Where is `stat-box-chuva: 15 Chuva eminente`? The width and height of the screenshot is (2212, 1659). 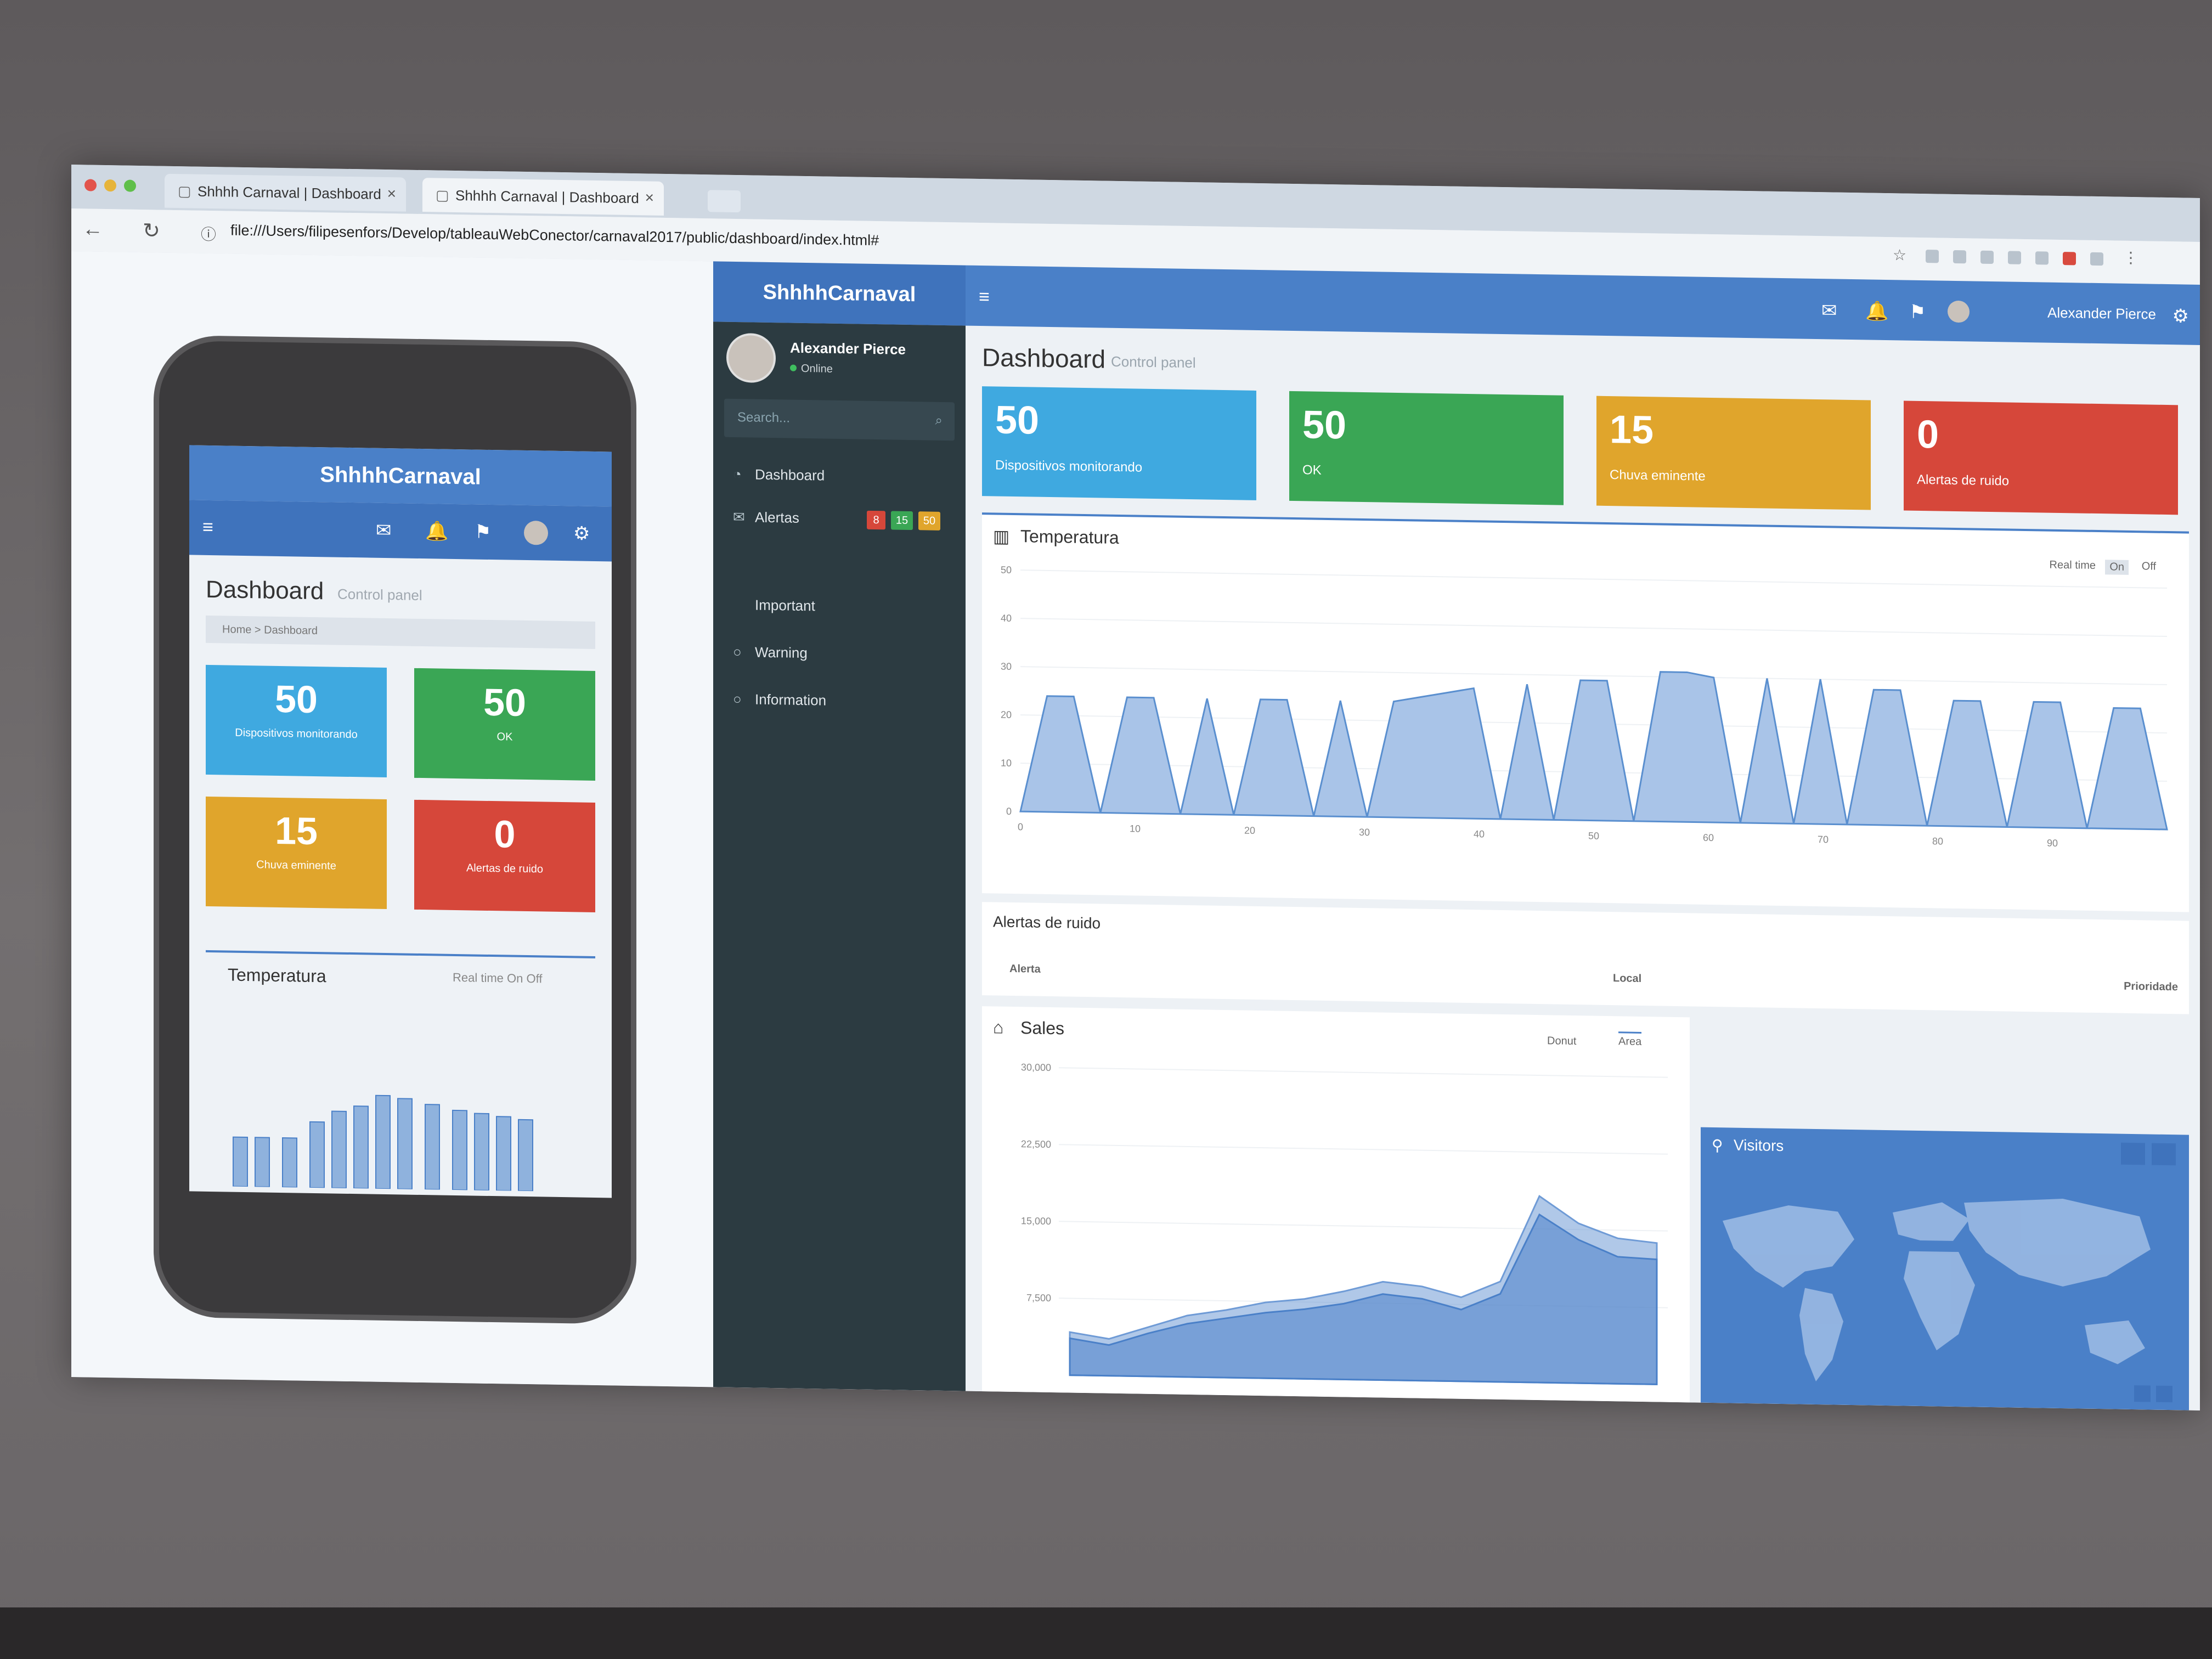
stat-box-chuva: 15 Chuva eminente is located at coordinates (1733, 453).